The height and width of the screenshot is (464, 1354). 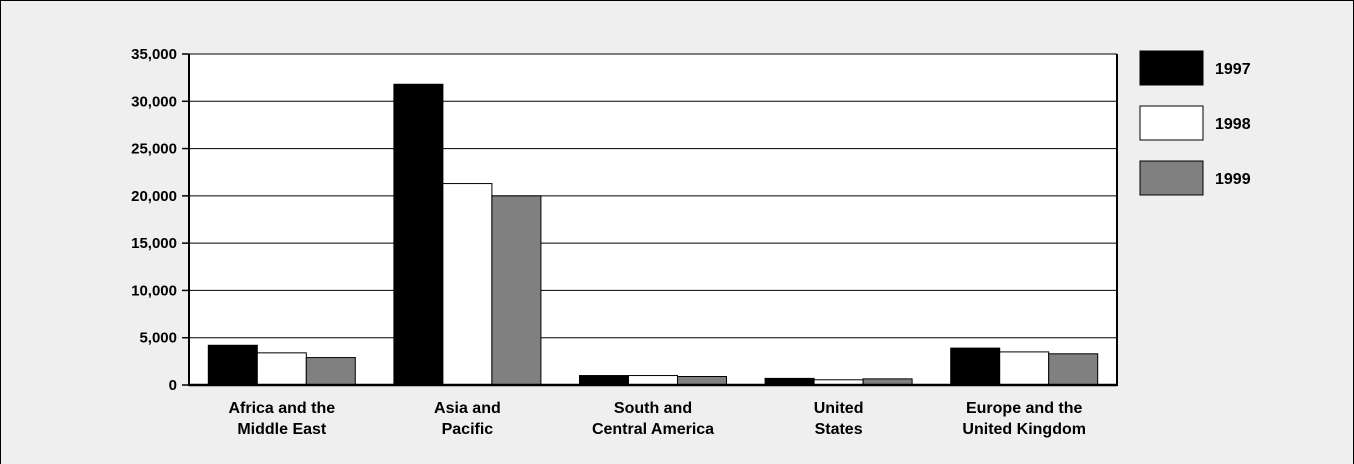 What do you see at coordinates (282, 429) in the screenshot?
I see `x-category-label: Middle East` at bounding box center [282, 429].